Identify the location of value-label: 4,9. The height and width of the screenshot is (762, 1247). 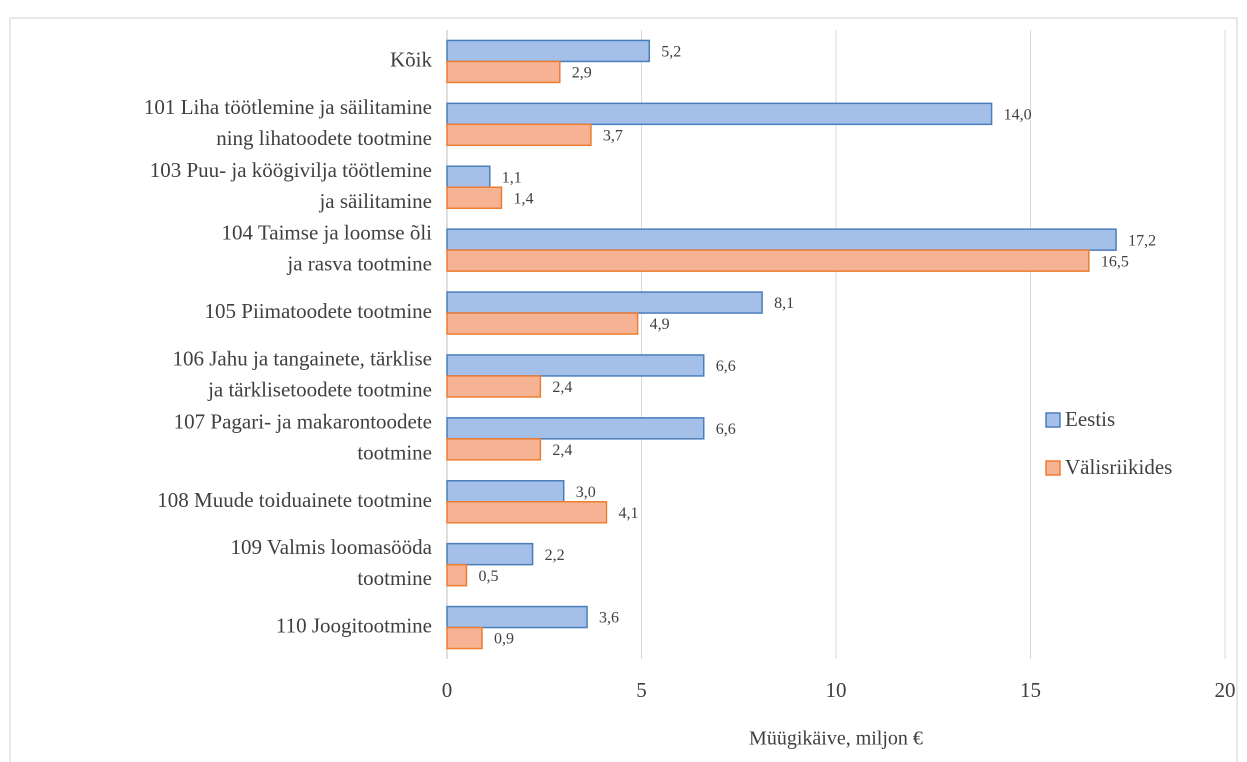
(660, 324).